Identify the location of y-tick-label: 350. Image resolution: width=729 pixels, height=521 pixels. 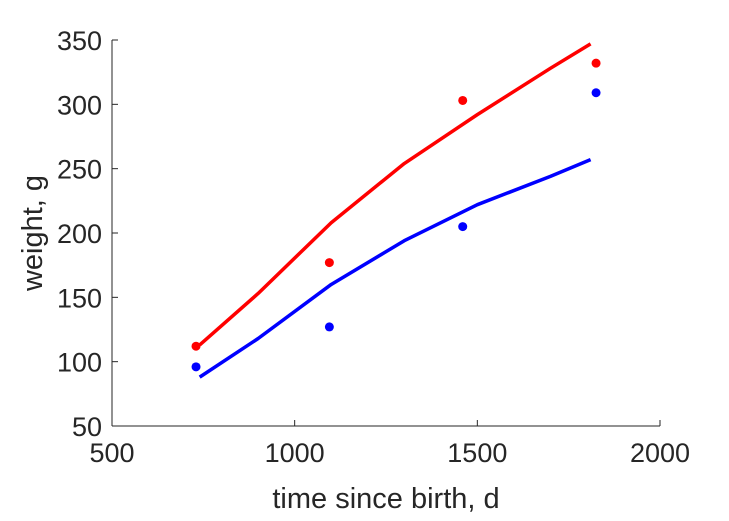
(79, 41).